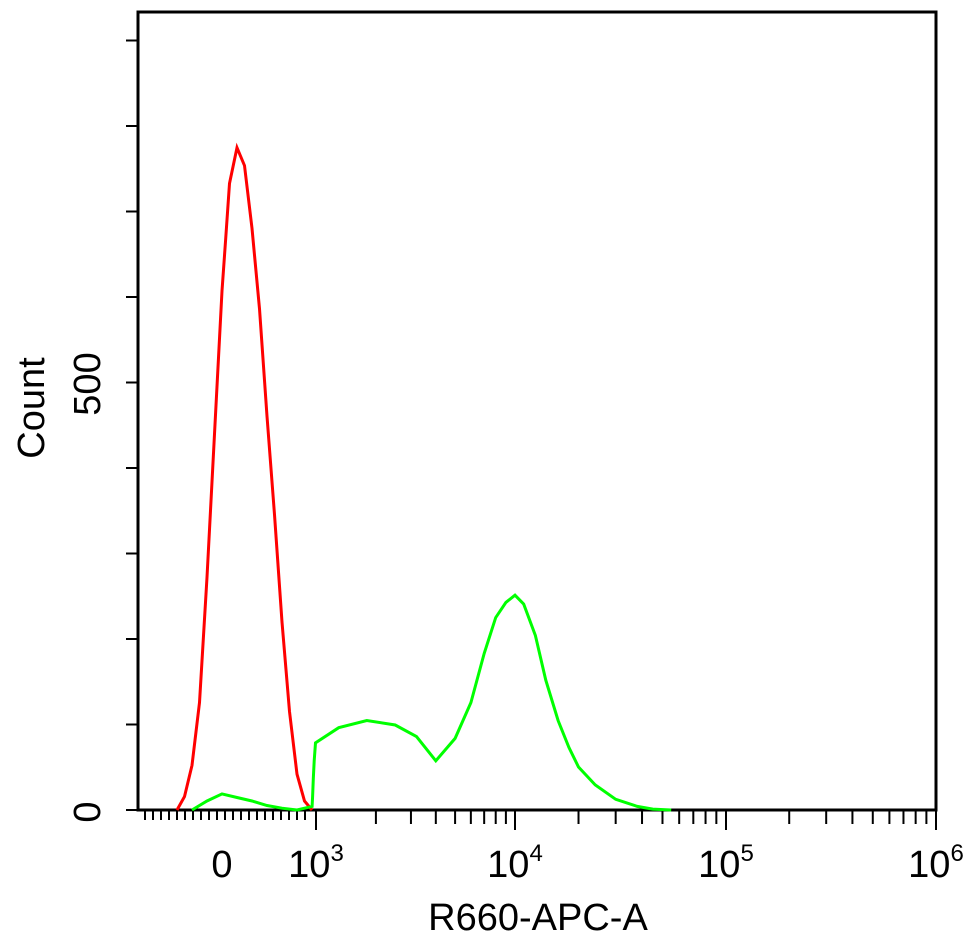 This screenshot has height=941, width=965. Describe the element at coordinates (538, 918) in the screenshot. I see `x-axis-title: R660-APC-A` at that location.